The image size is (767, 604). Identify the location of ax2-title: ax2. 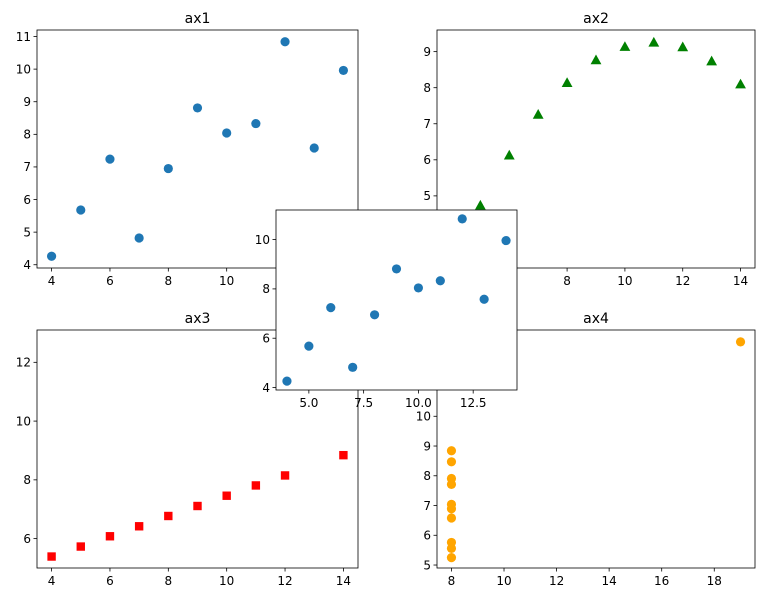
(596, 19).